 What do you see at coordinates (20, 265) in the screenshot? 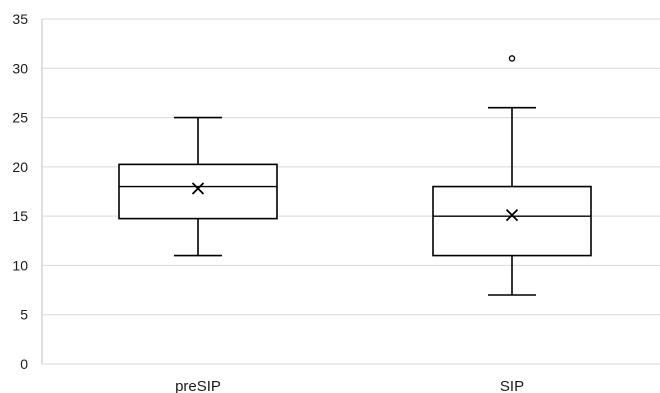
I see `y-tick-label: 10` at bounding box center [20, 265].